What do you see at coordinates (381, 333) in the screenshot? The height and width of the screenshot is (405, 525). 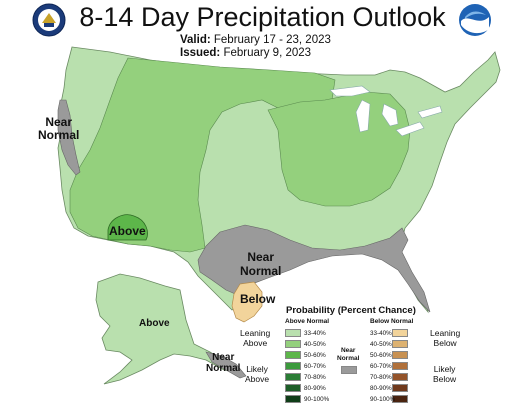 I see `below-swatch-label-0: 33-40%` at bounding box center [381, 333].